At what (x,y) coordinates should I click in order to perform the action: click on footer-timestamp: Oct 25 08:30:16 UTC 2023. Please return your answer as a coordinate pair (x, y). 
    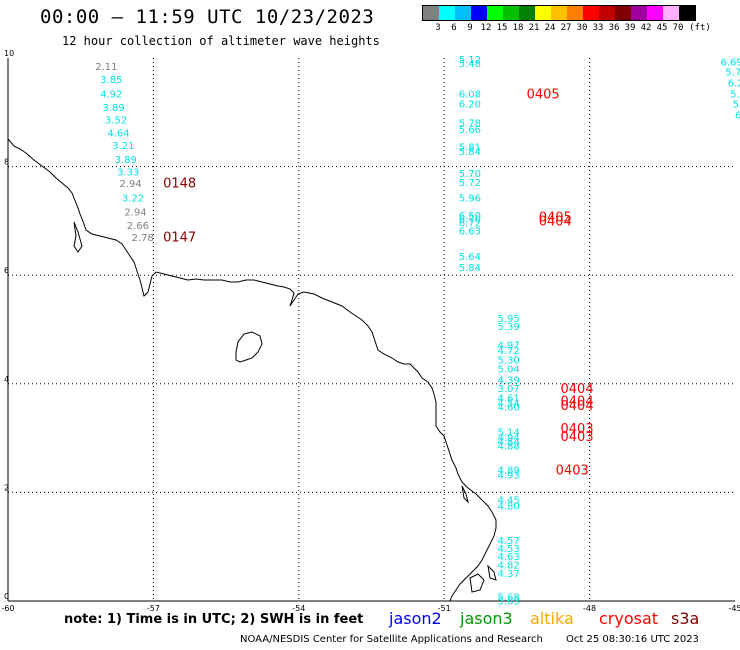
    Looking at the image, I should click on (632, 639).